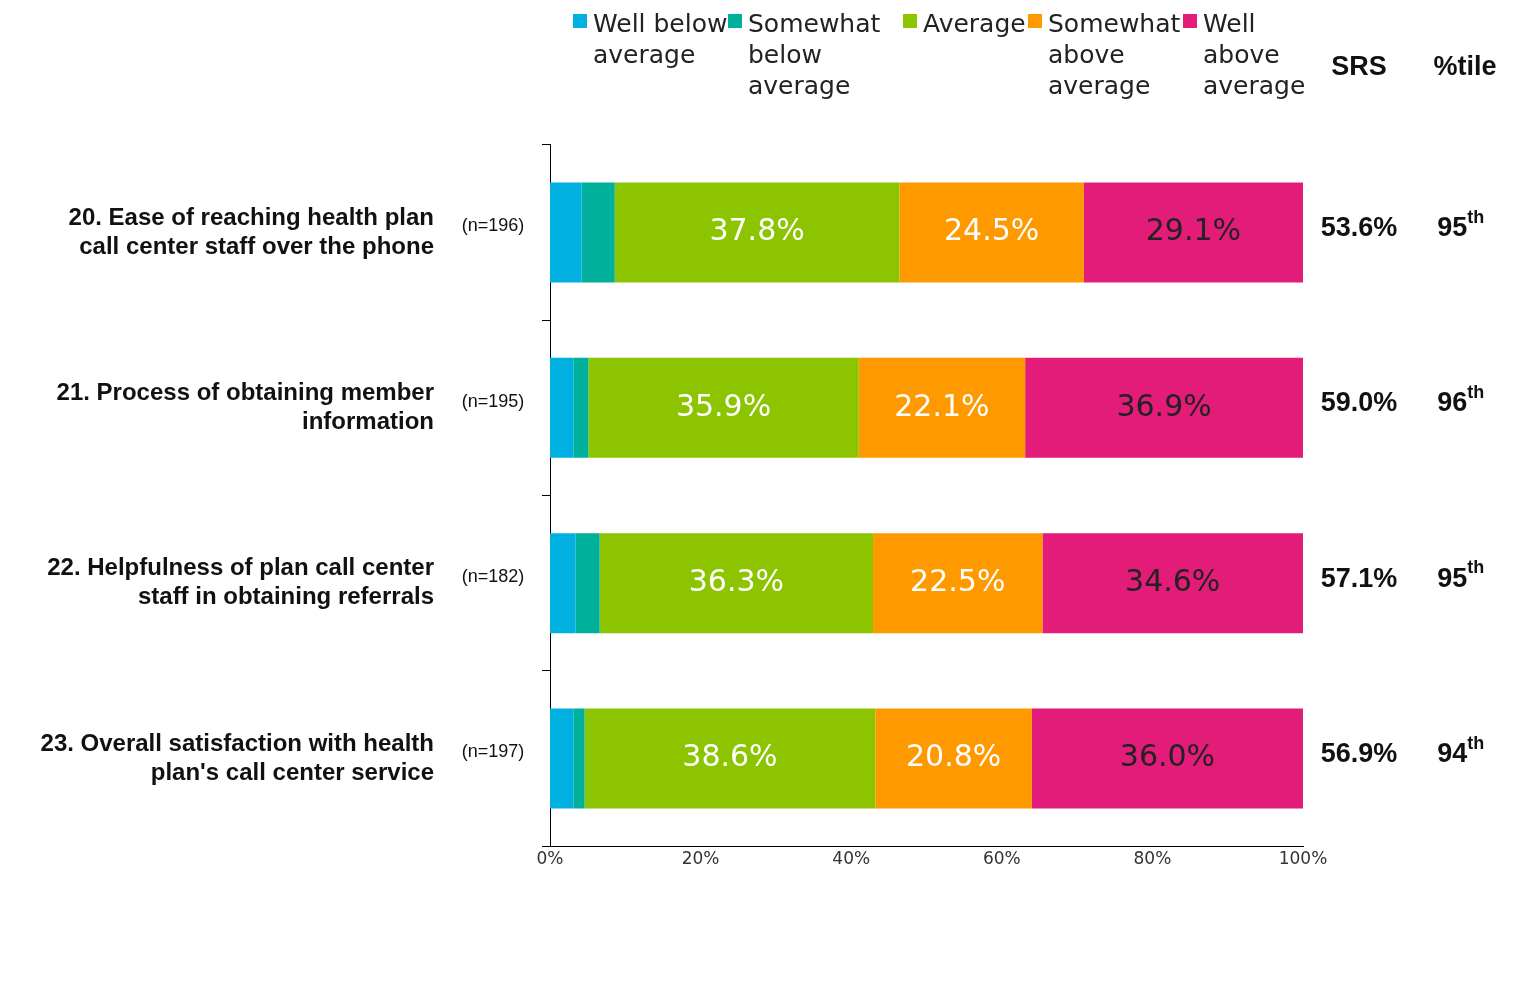 The width and height of the screenshot is (1516, 988). Describe the element at coordinates (245, 406) in the screenshot. I see `y-tick-label: 21. Process of obtaining member information` at that location.